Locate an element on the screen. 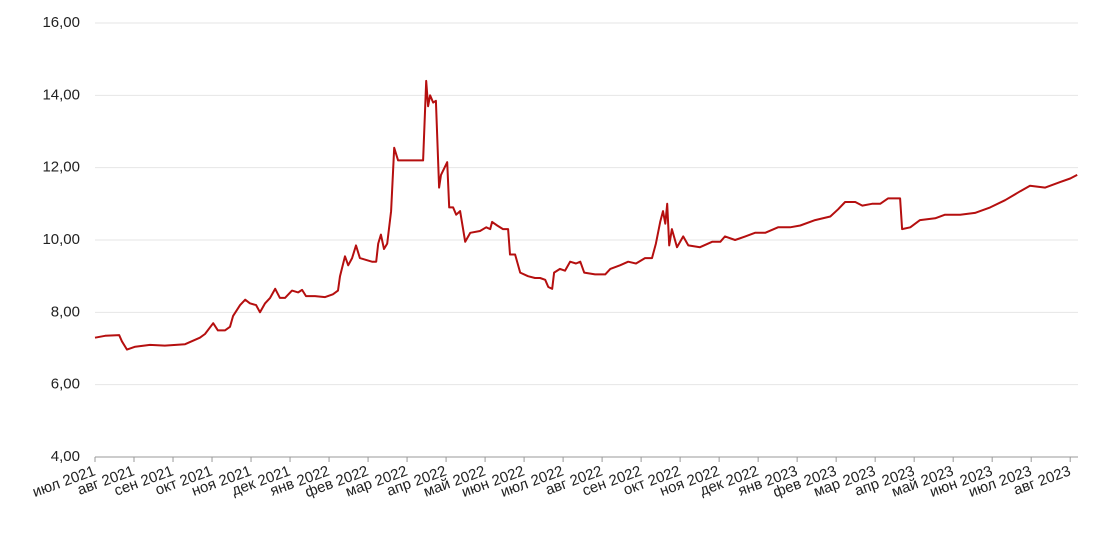 Image resolution: width=1100 pixels, height=551 pixels. y-tick-label: 16,00 is located at coordinates (61, 22).